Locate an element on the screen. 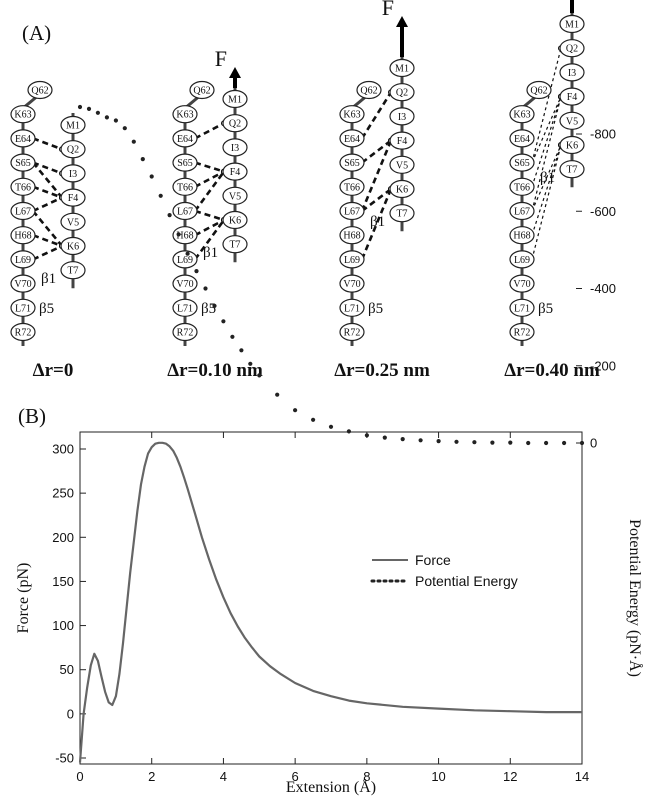  residue-label: L67 is located at coordinates (522, 212).